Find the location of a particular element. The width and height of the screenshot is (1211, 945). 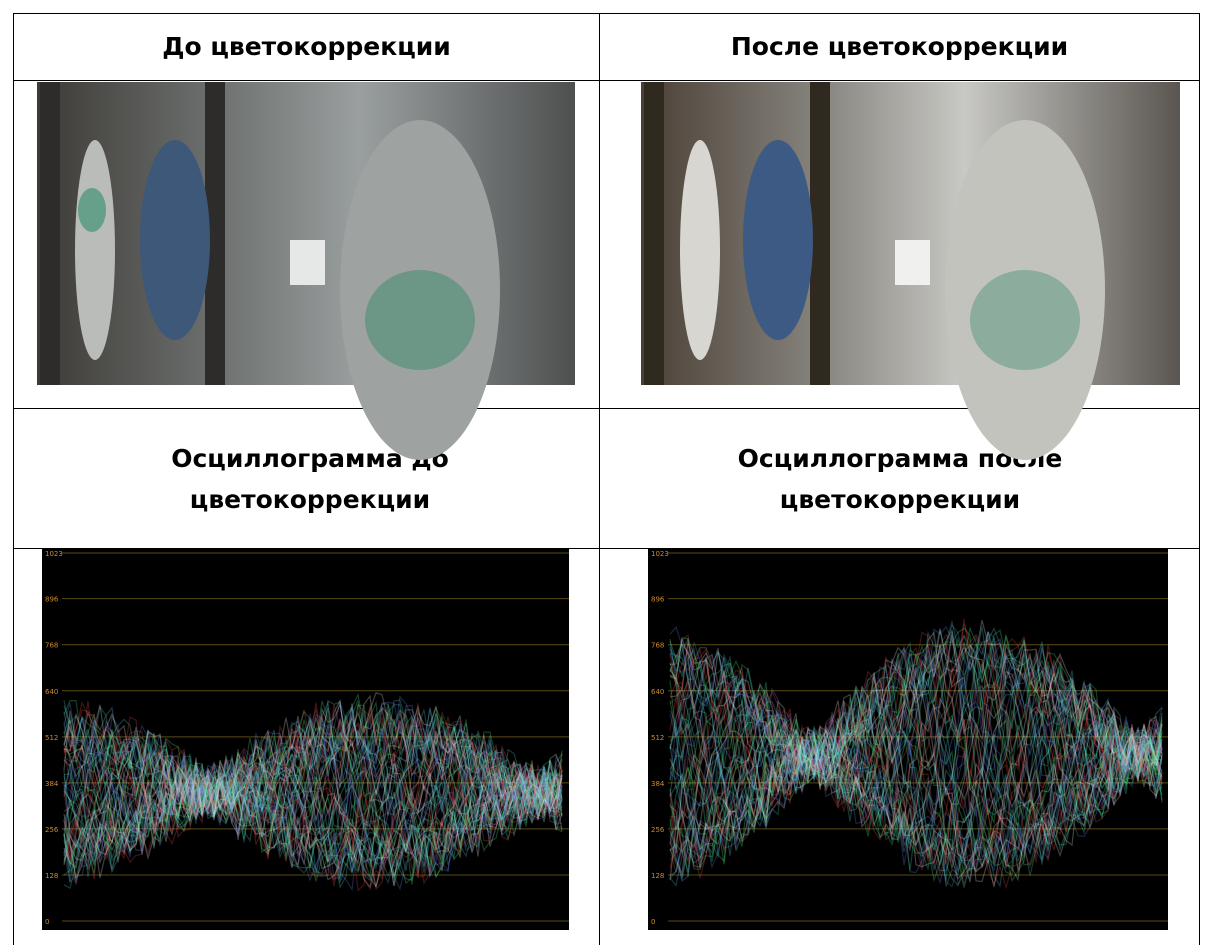

scale-label: 640 is located at coordinates (51, 692).